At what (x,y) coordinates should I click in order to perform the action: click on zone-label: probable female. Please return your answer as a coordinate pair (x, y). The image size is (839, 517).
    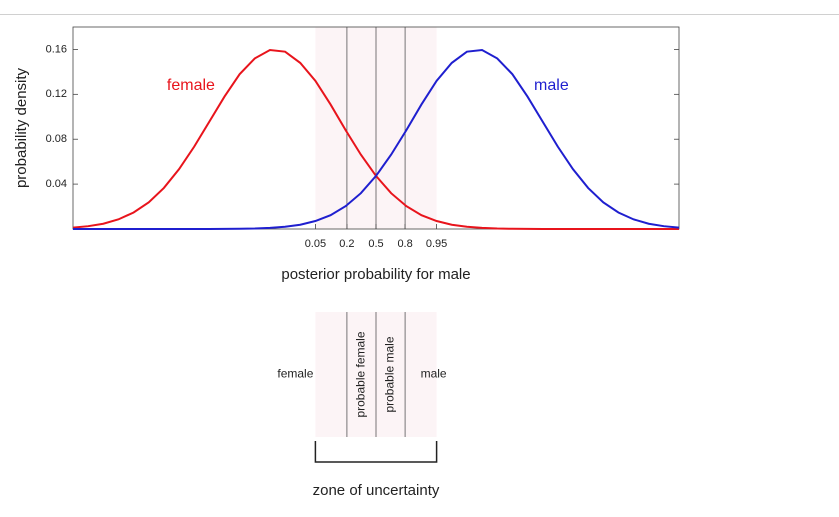
    Looking at the image, I should click on (361, 374).